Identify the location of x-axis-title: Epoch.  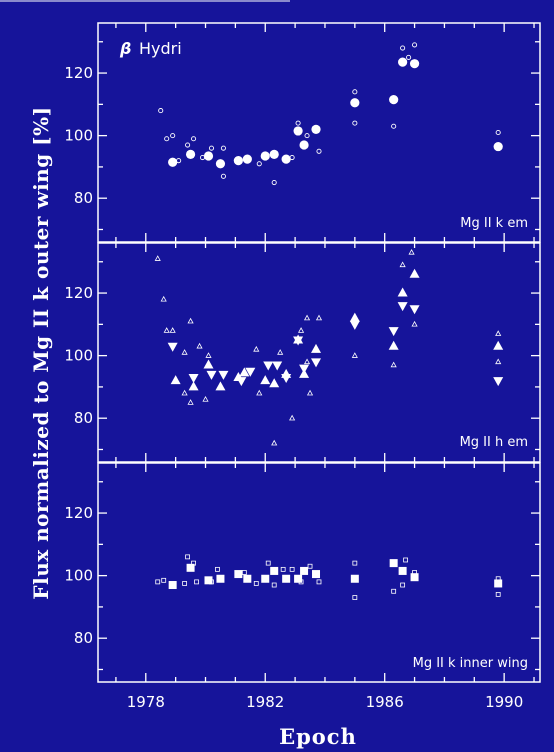
(318, 736).